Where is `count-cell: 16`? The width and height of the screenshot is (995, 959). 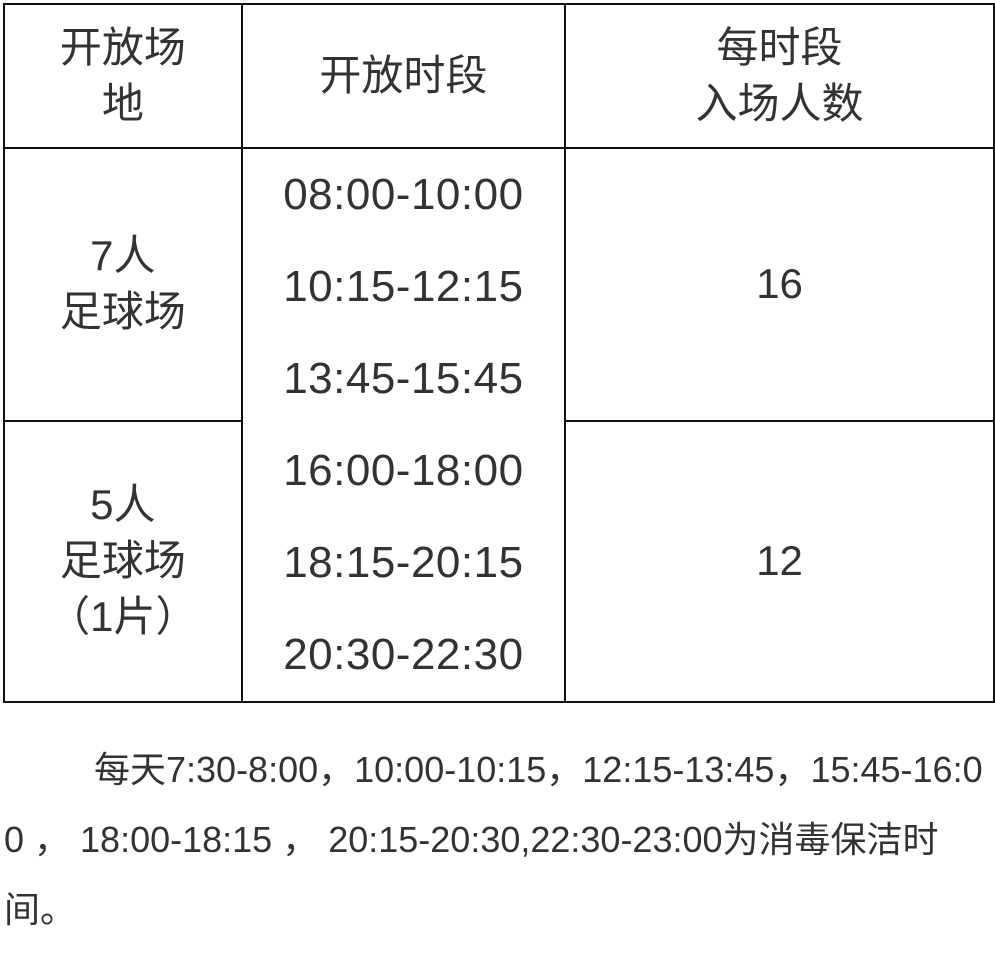
count-cell: 16 is located at coordinates (779, 284).